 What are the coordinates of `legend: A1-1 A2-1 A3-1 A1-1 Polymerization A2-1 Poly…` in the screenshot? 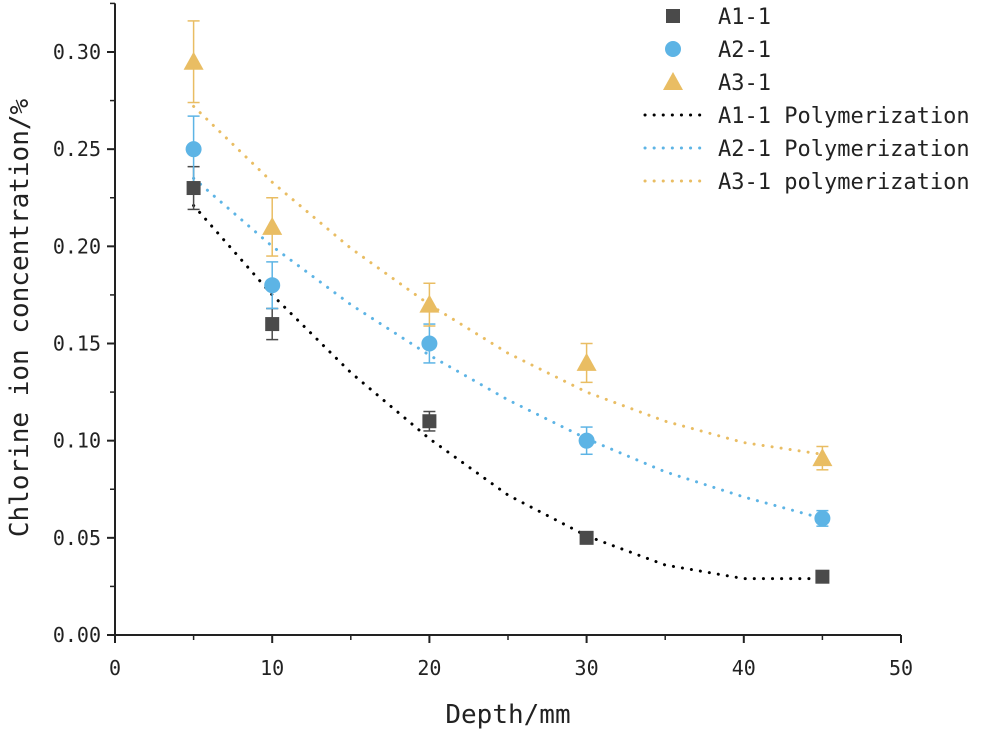 It's located at (806, 100).